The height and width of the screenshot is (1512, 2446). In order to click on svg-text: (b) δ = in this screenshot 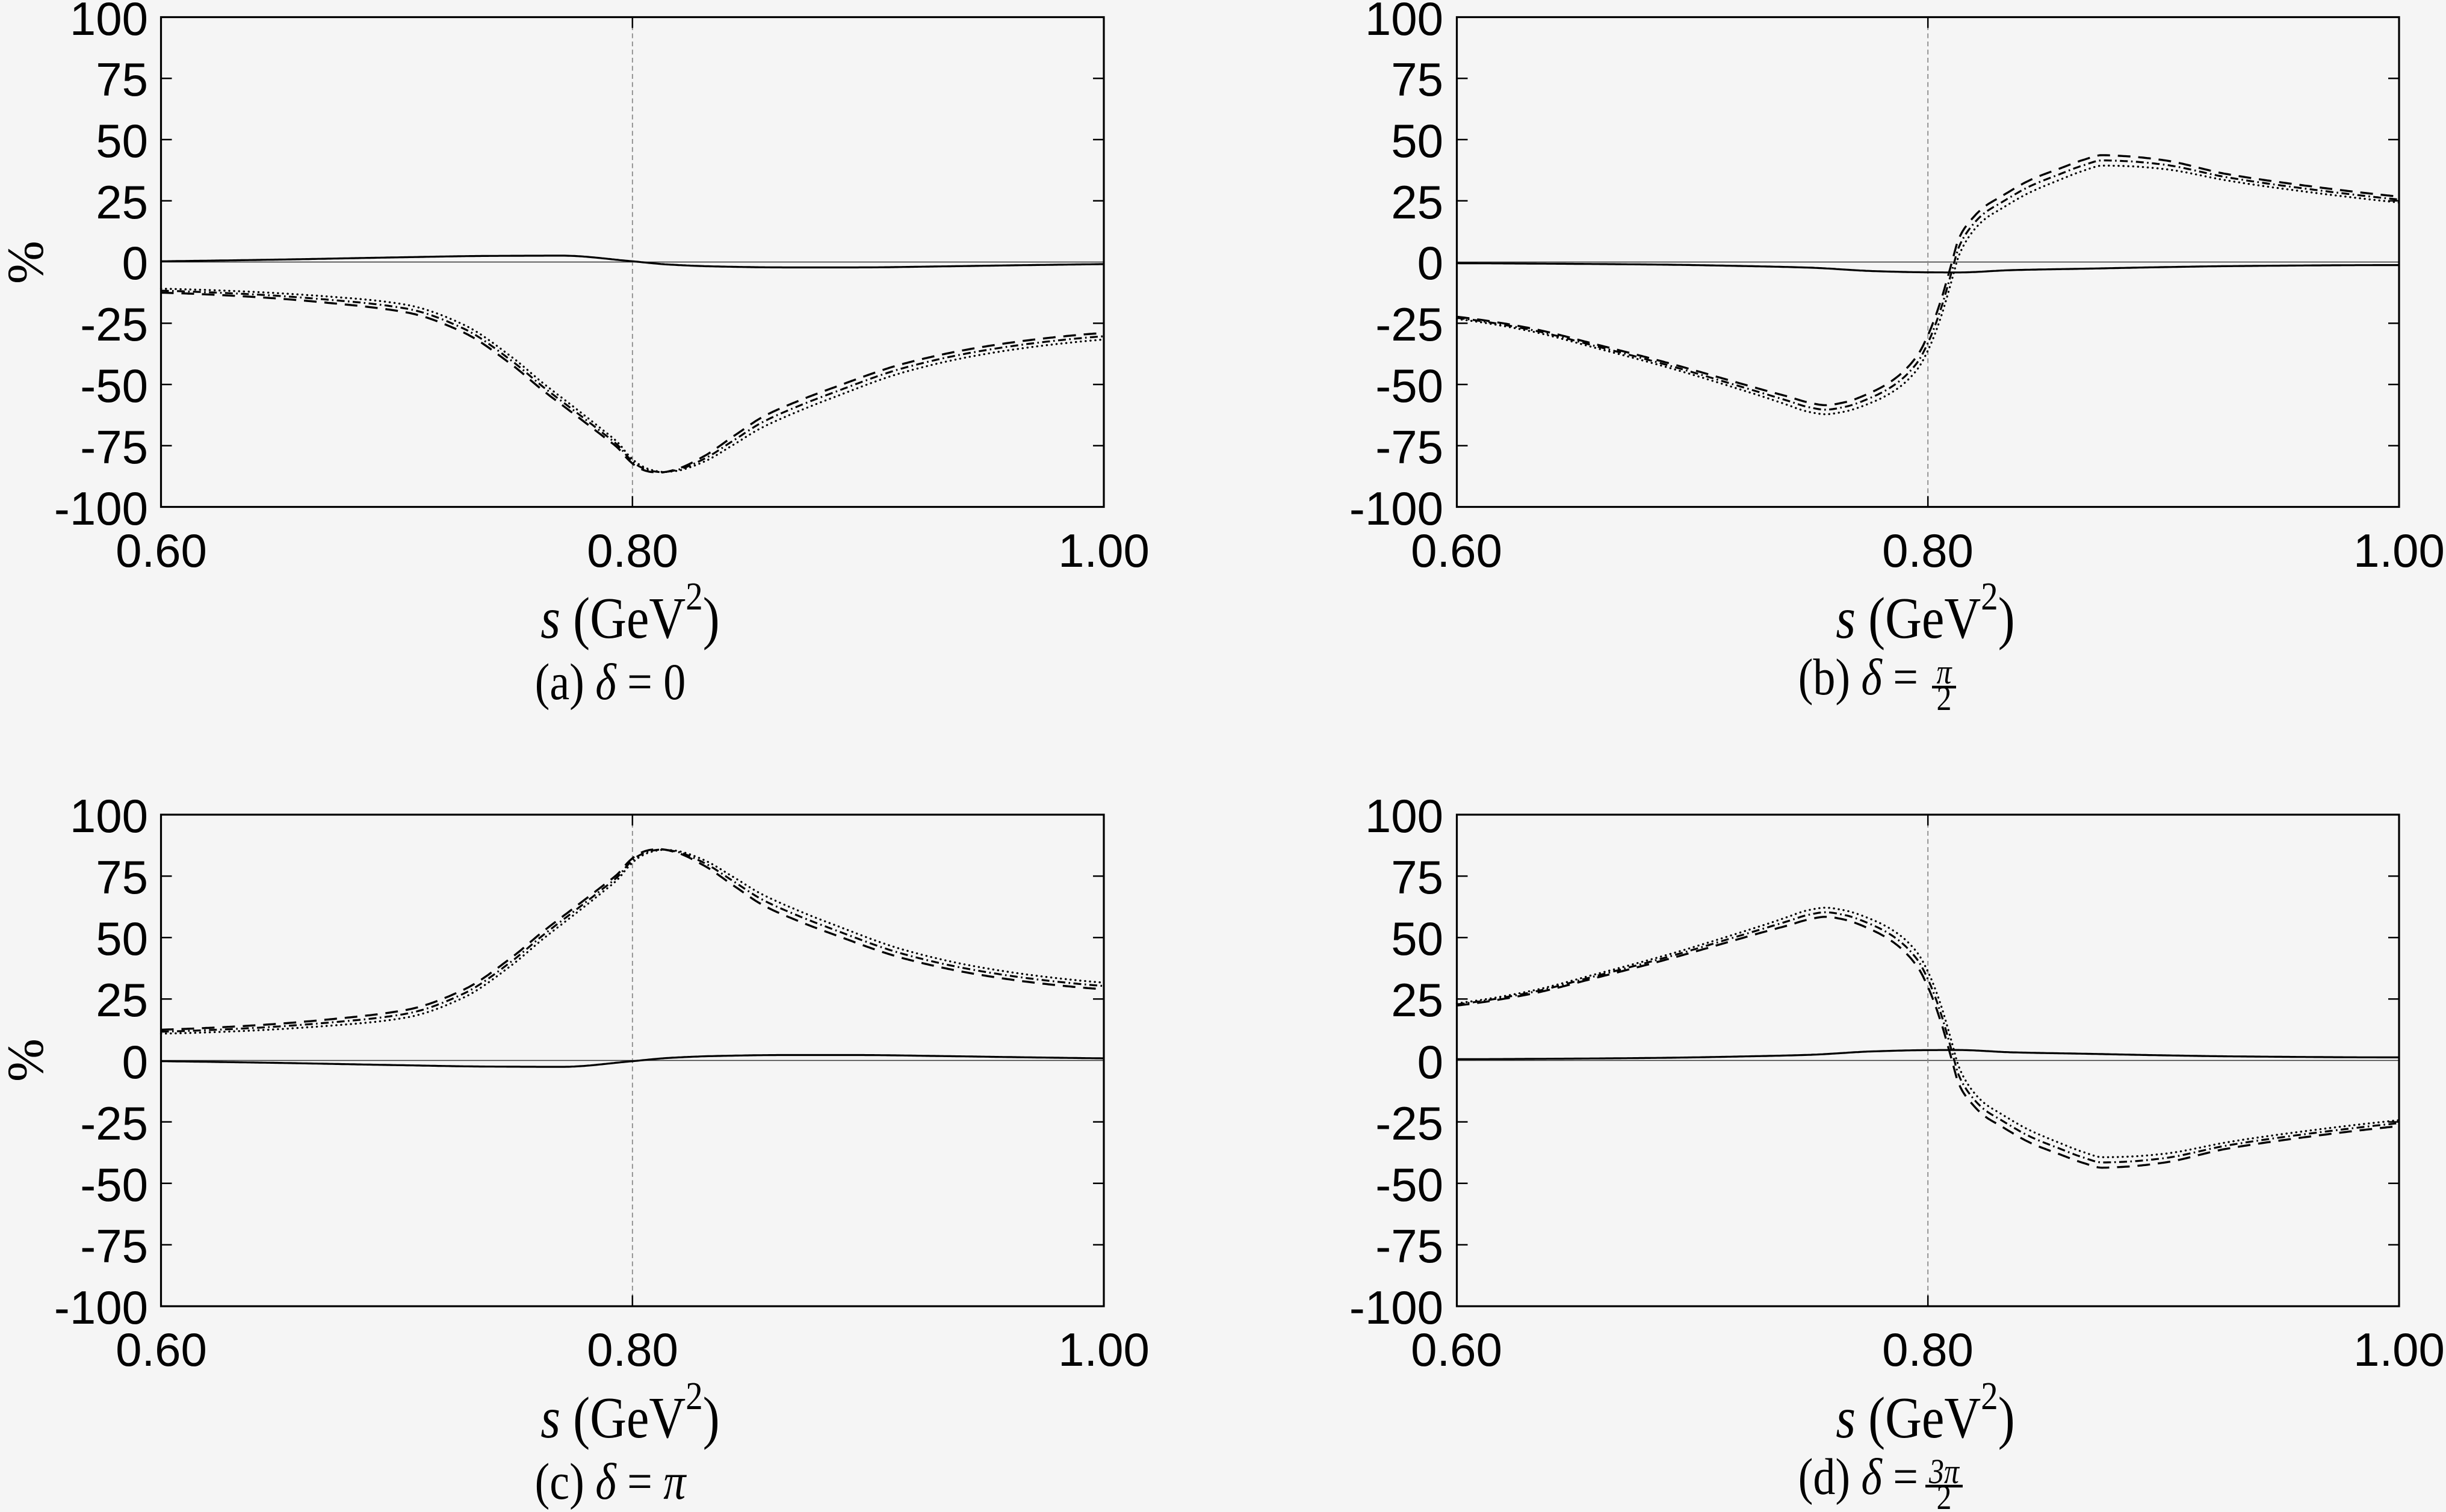, I will do `click(1858, 677)`.